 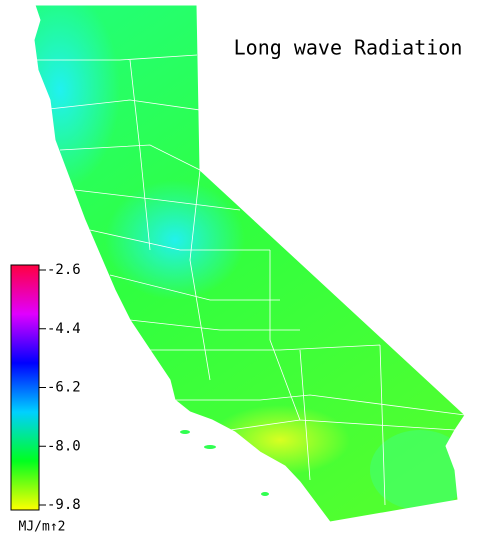 What do you see at coordinates (64, 388) in the screenshot?
I see `colorbar-tick-label: -6.2` at bounding box center [64, 388].